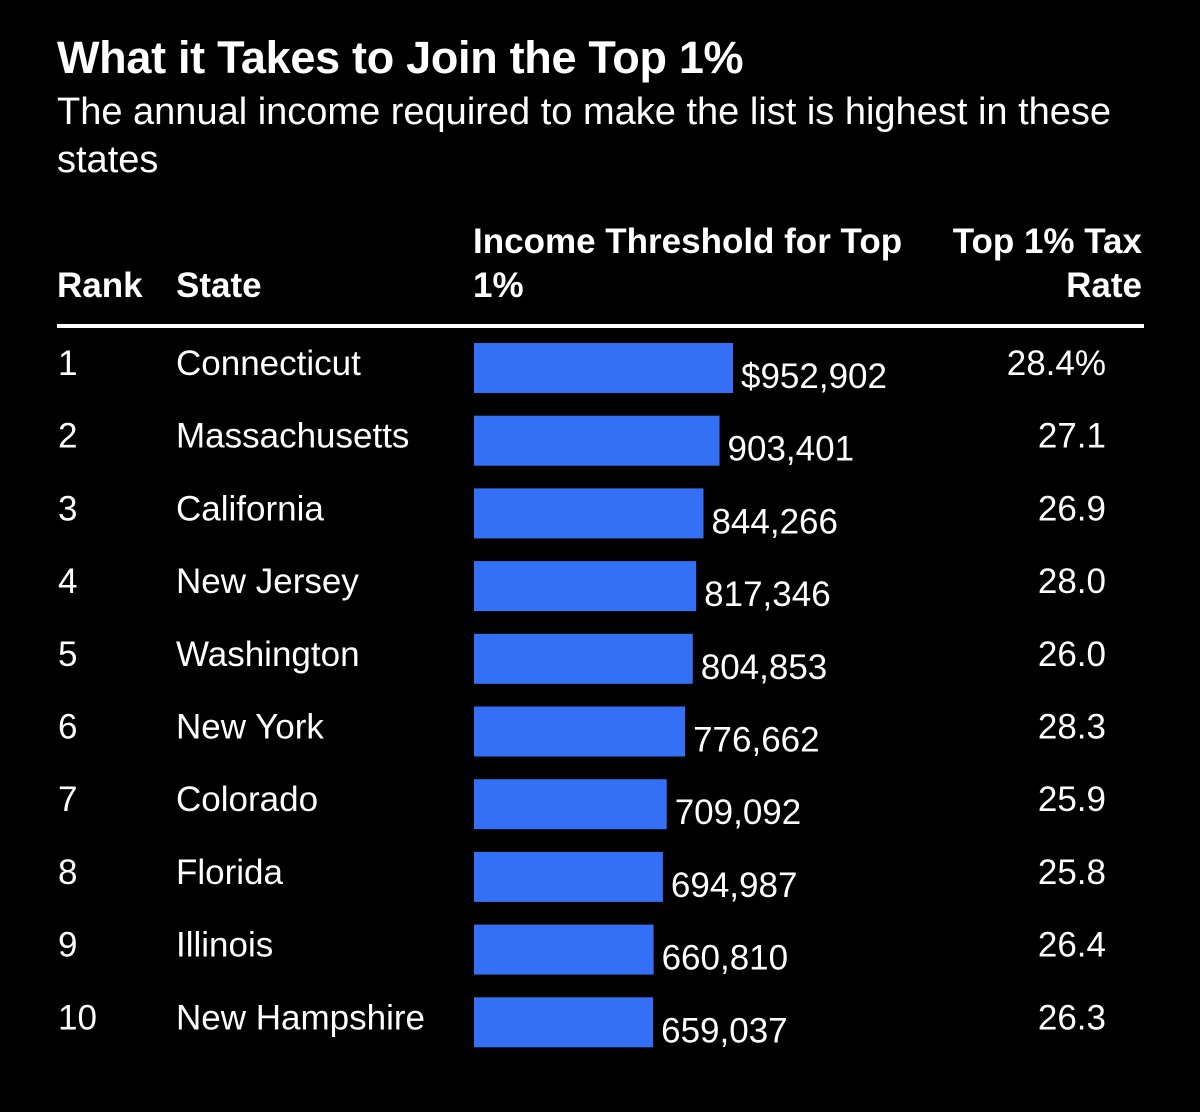  What do you see at coordinates (268, 363) in the screenshot?
I see `state-label: Connecticut` at bounding box center [268, 363].